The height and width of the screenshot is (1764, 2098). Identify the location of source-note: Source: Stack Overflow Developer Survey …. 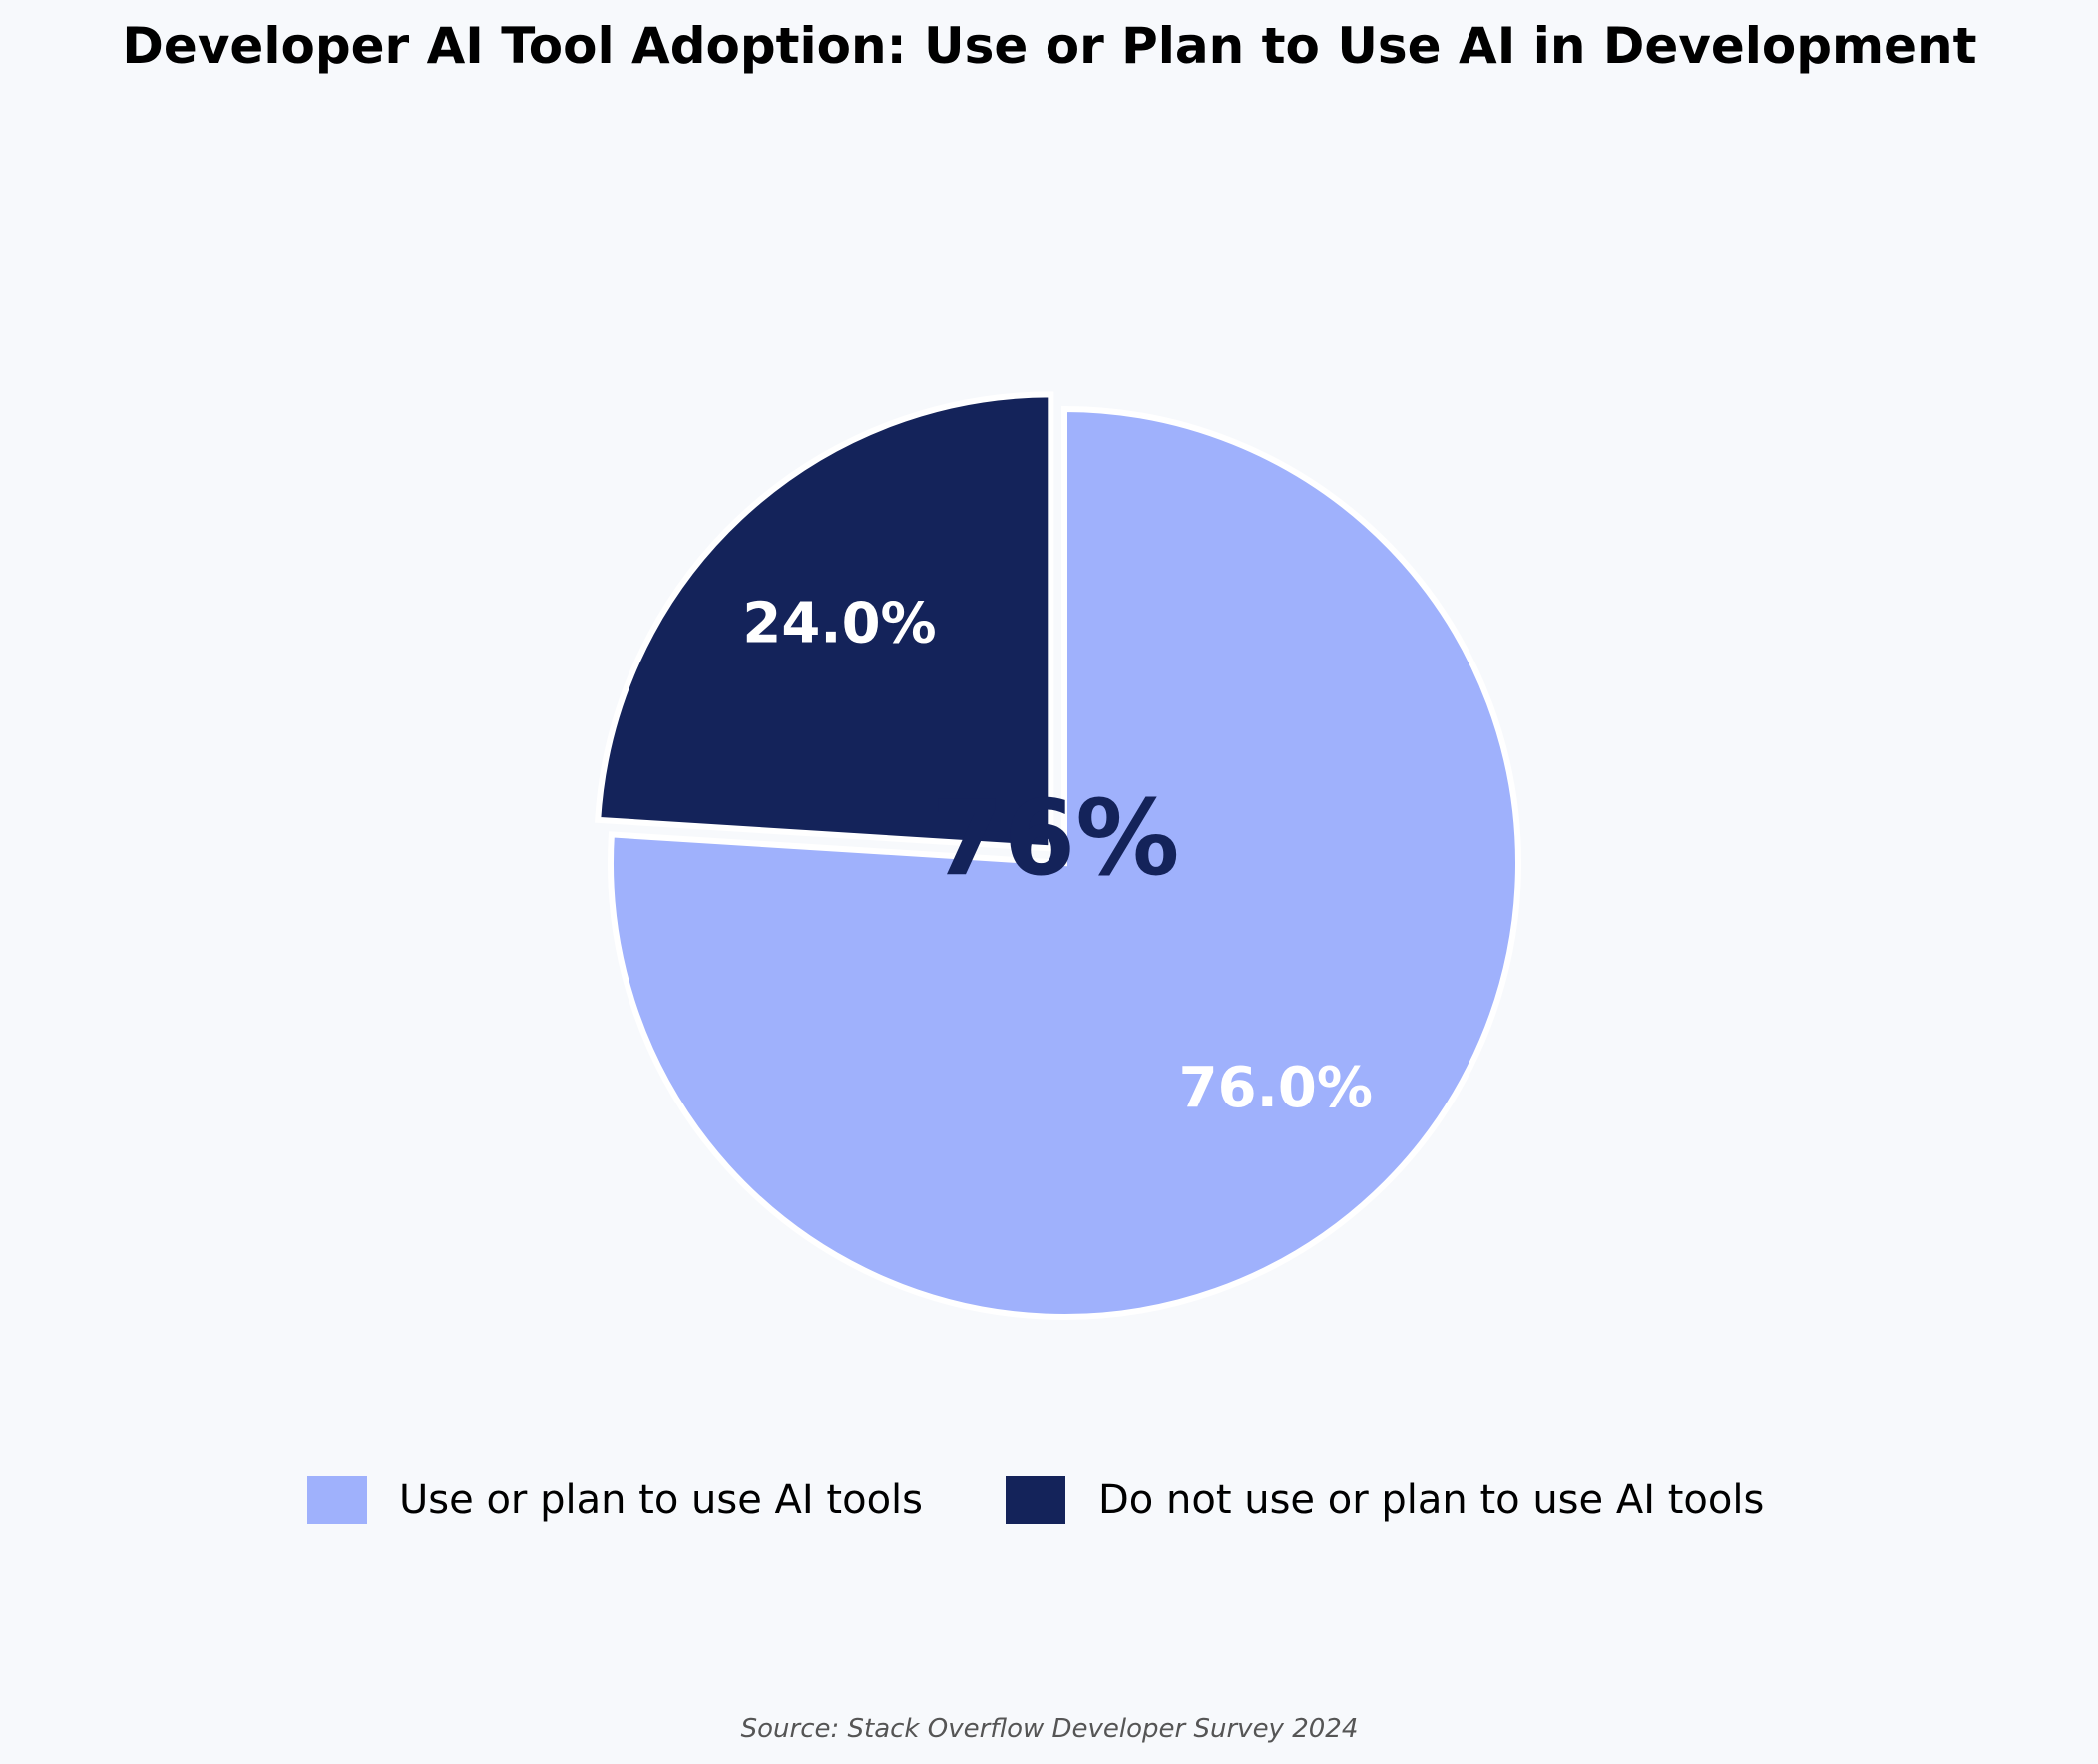
(1050, 1729).